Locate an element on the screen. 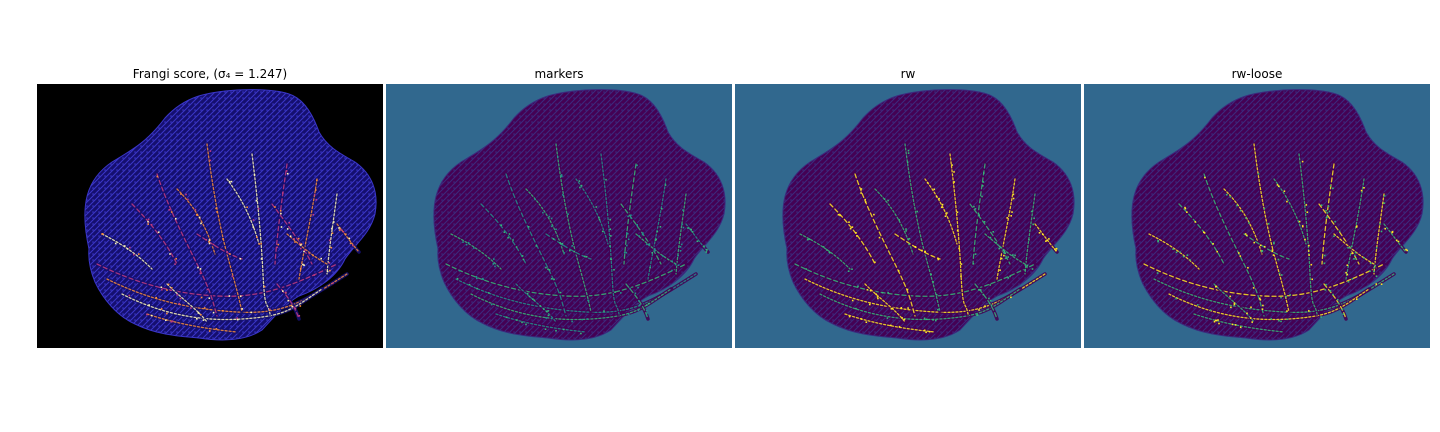 This screenshot has height=432, width=1440. frangi-score-canvas is located at coordinates (210, 216).